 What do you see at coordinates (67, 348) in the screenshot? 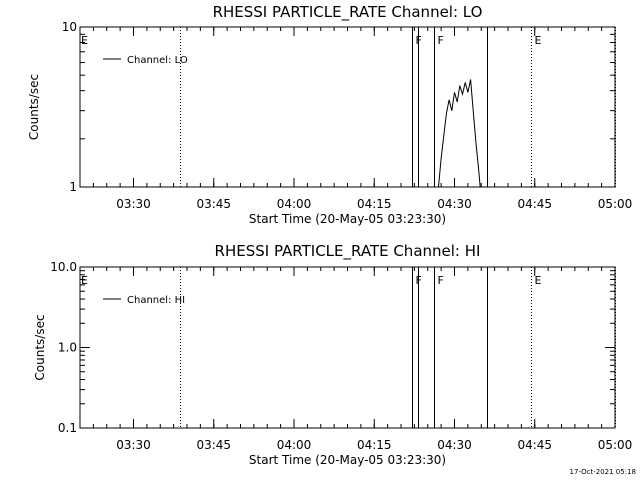
I see `y-tick-label: 1.0` at bounding box center [67, 348].